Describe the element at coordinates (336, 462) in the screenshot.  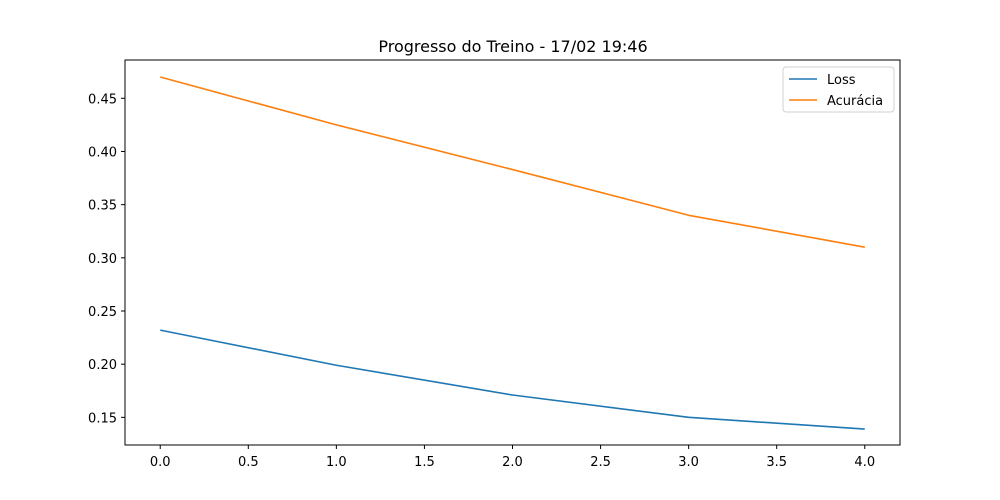
I see `x-tick-label: 1.0` at that location.